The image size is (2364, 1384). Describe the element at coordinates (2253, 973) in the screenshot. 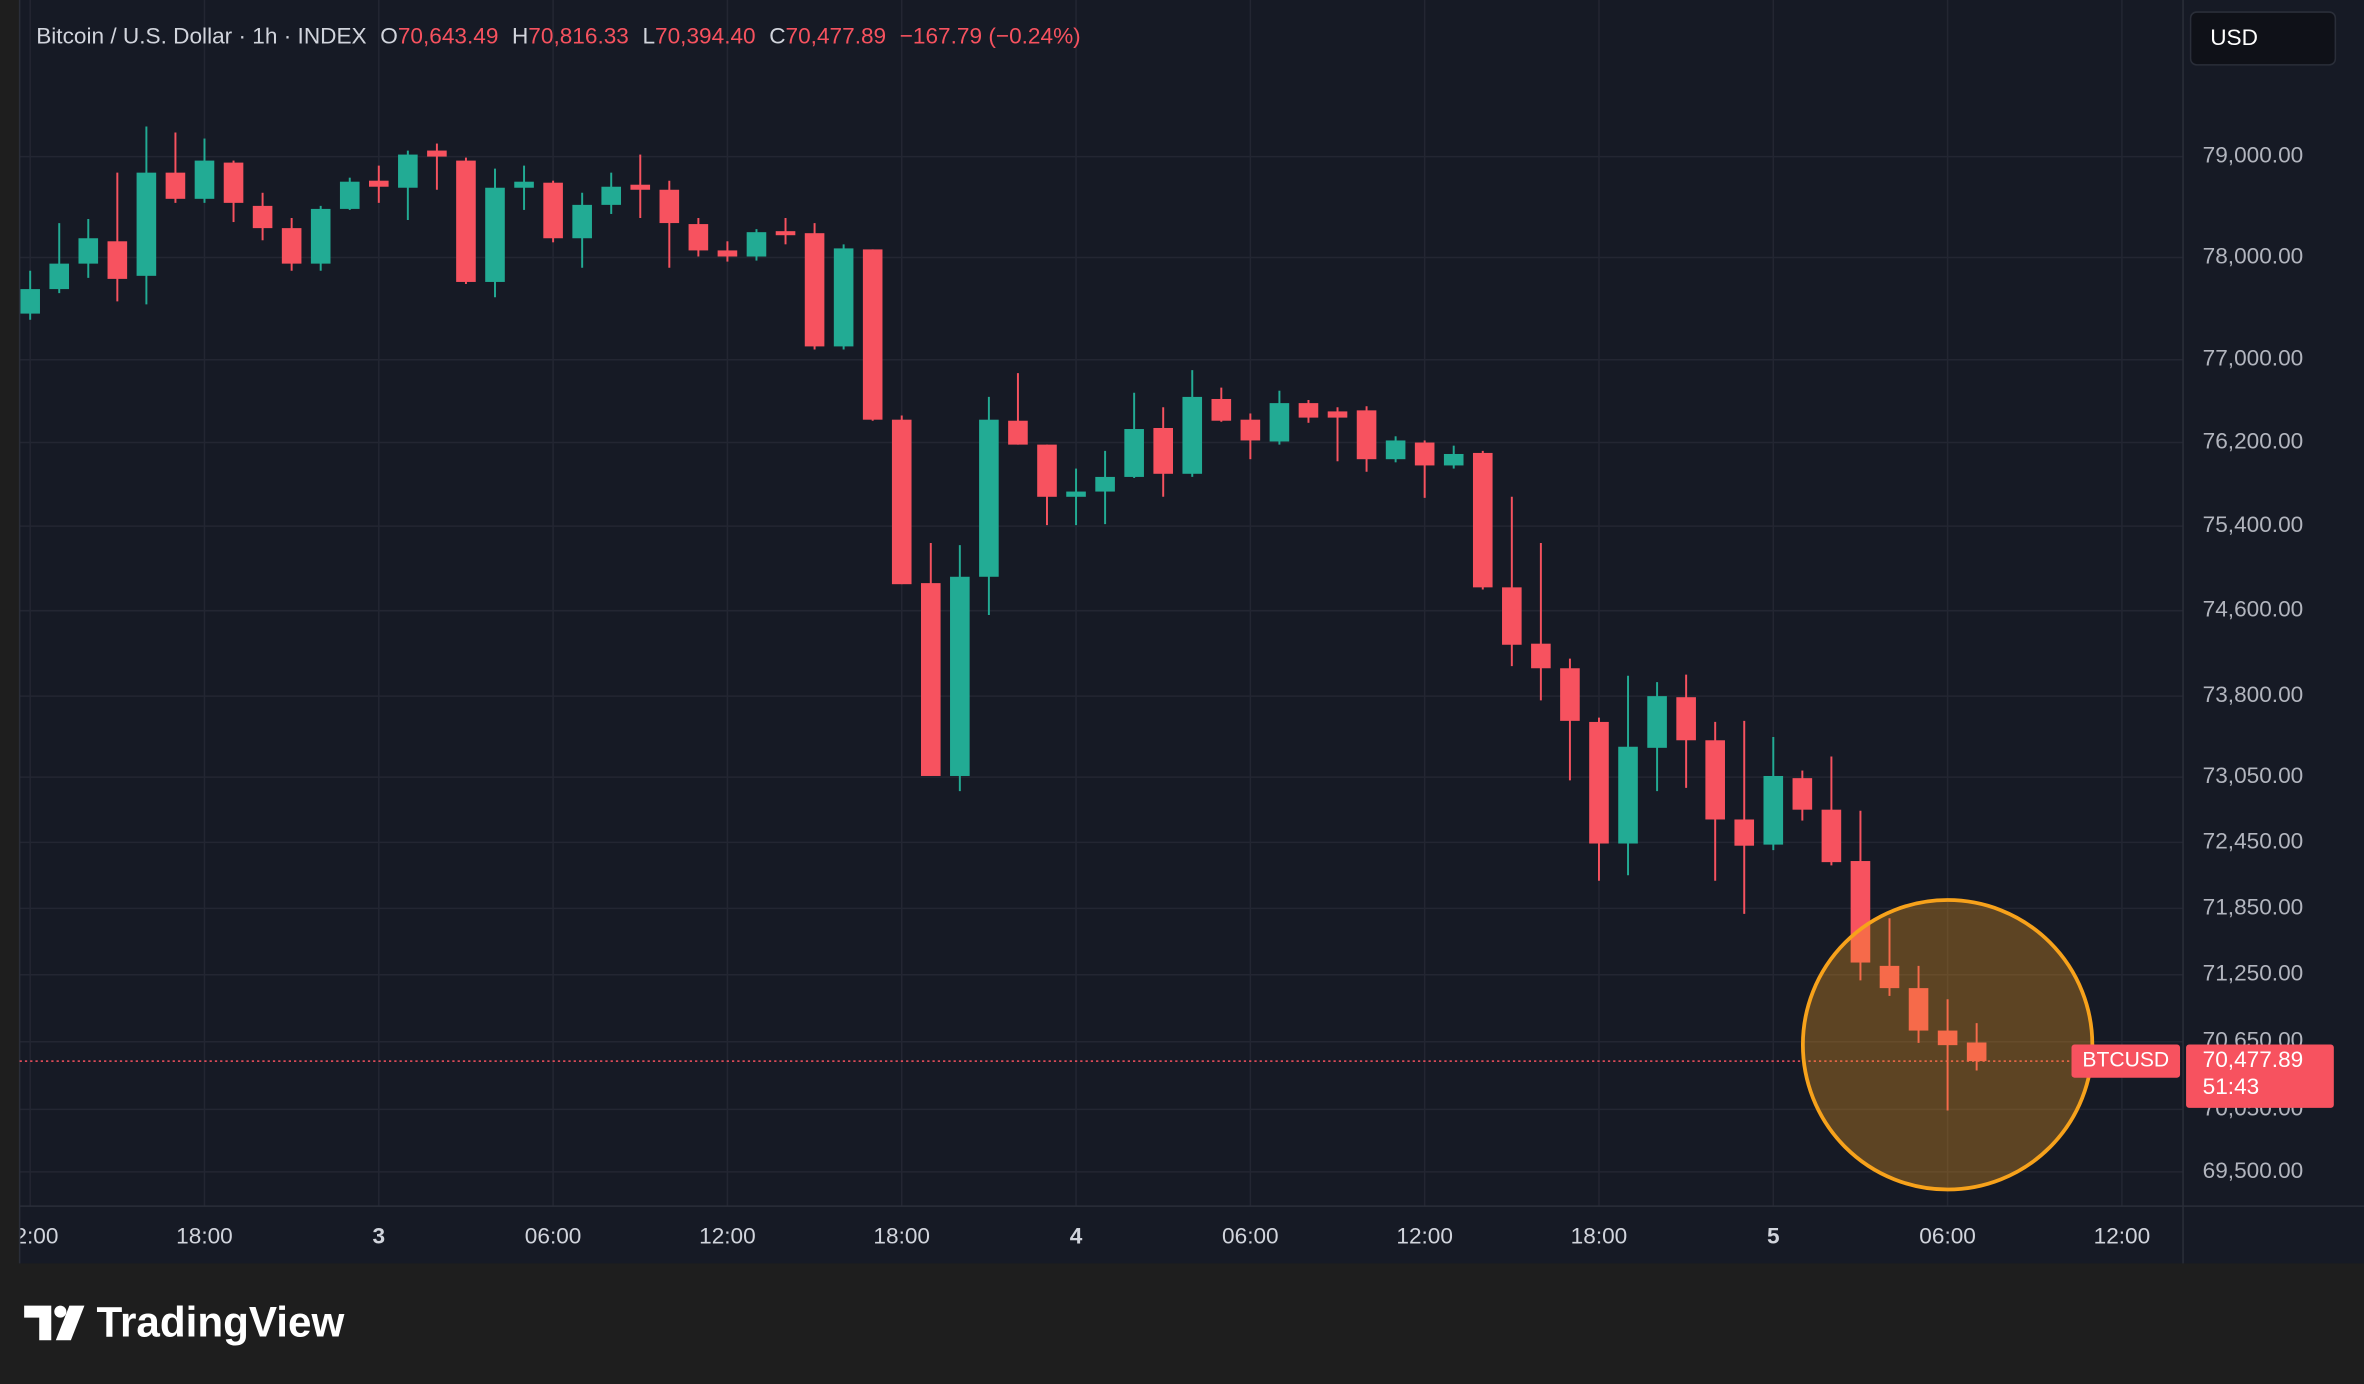

I see `y-tick-label: 71,250.00` at that location.